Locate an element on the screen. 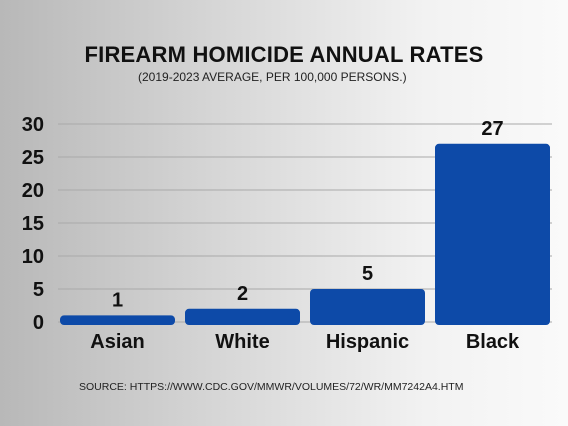  x-axis-ticks: Asian White Hispanic Black is located at coordinates (305, 342).